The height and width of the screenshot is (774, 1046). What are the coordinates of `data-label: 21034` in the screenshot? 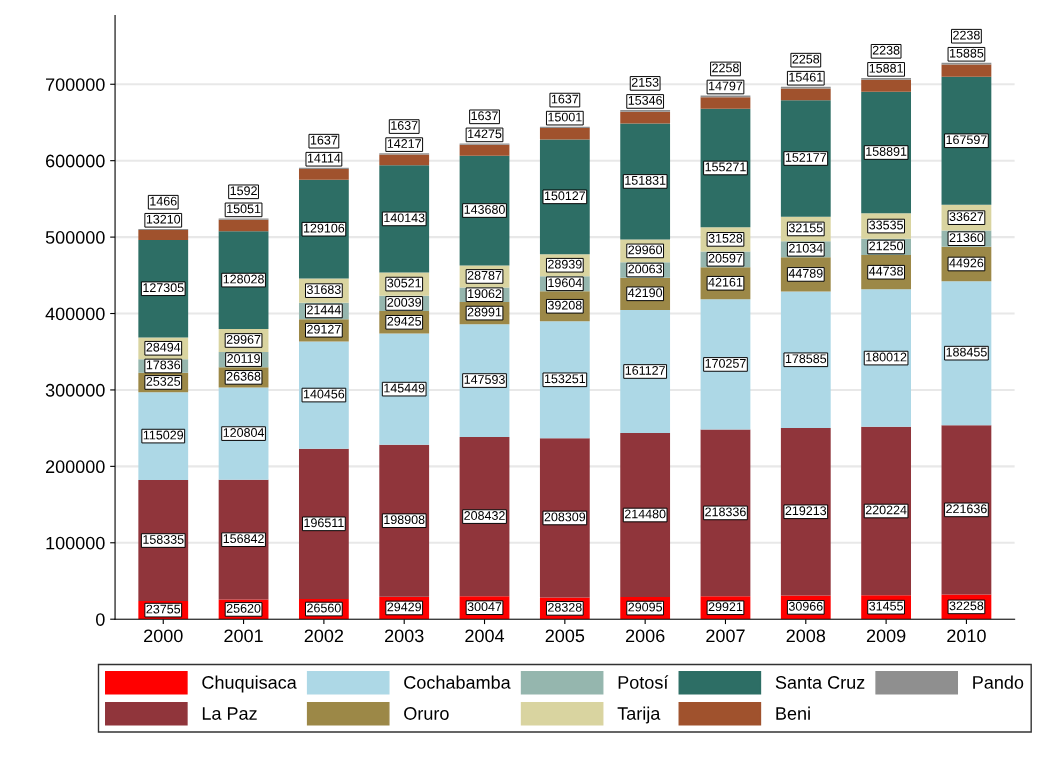 It's located at (806, 248).